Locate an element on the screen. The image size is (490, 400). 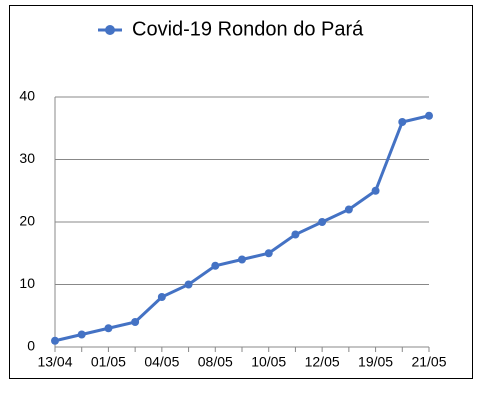
y-tick-label: 30 is located at coordinates (27, 158).